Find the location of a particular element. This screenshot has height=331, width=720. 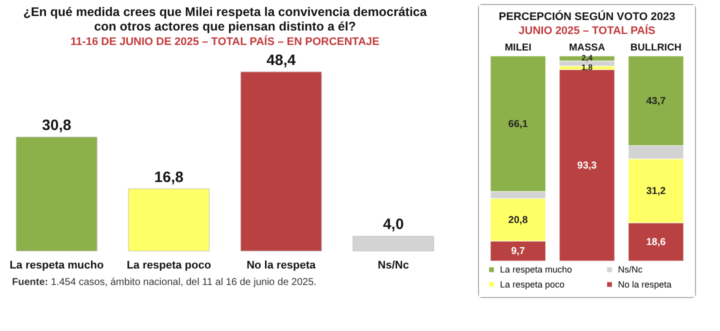

x-tick-label: MASSA is located at coordinates (587, 48).